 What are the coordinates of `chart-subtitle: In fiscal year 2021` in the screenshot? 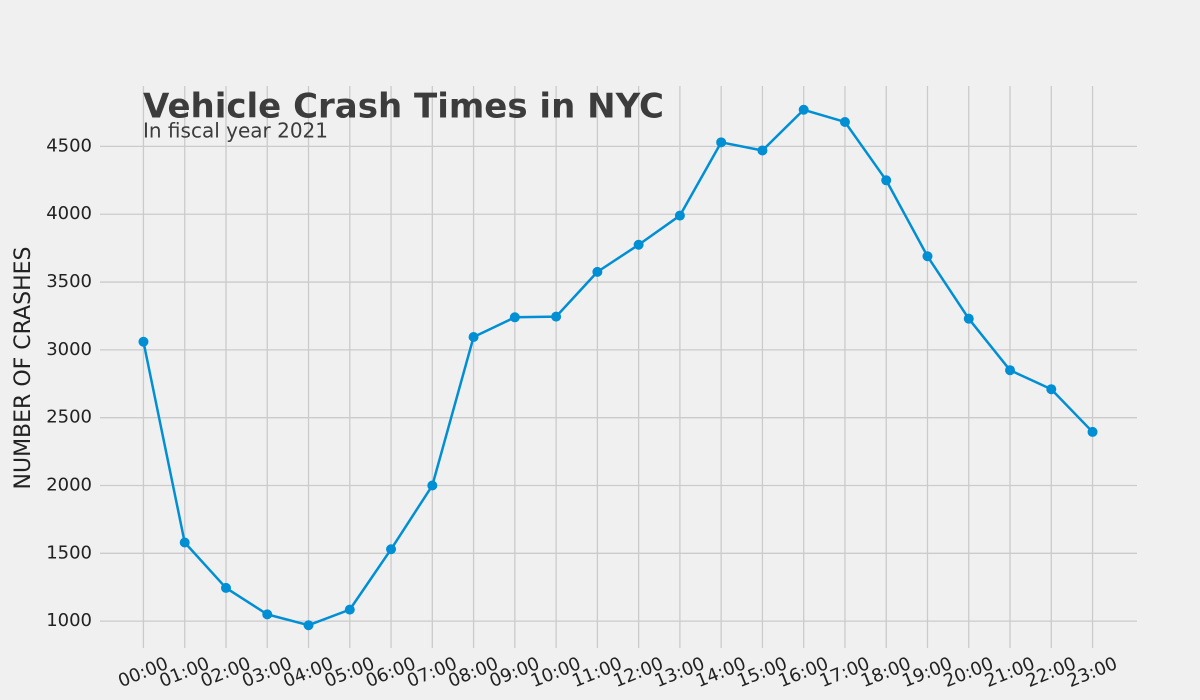 It's located at (235, 131).